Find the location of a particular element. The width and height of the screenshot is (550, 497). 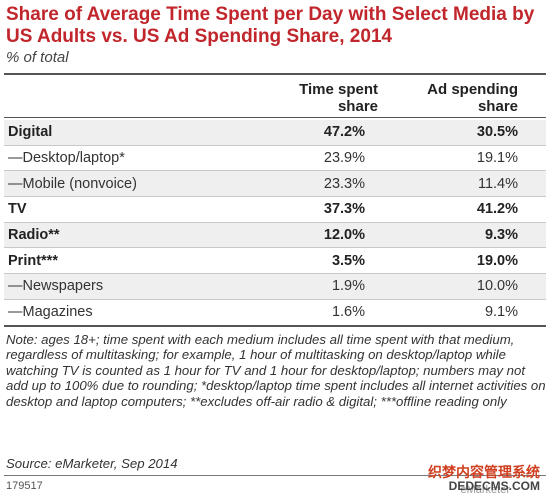

watermark-url: DEDECMS.COM is located at coordinates (494, 486).